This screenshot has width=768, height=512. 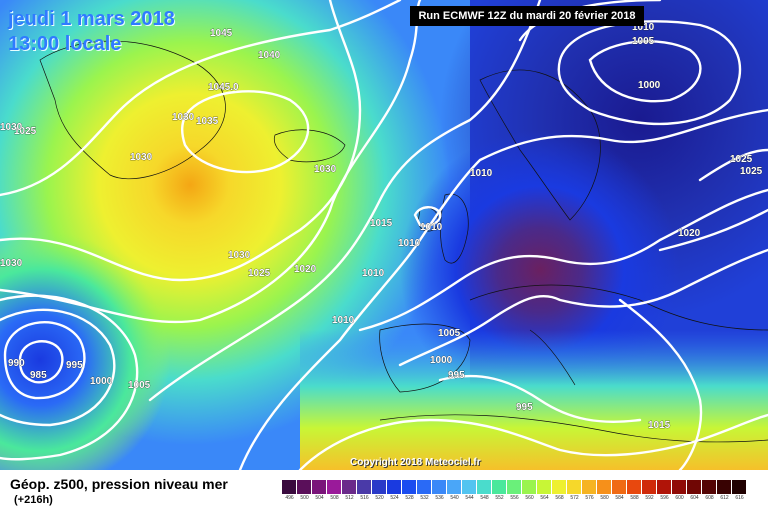 What do you see at coordinates (427, 216) in the screenshot?
I see `isobar-1010-small` at bounding box center [427, 216].